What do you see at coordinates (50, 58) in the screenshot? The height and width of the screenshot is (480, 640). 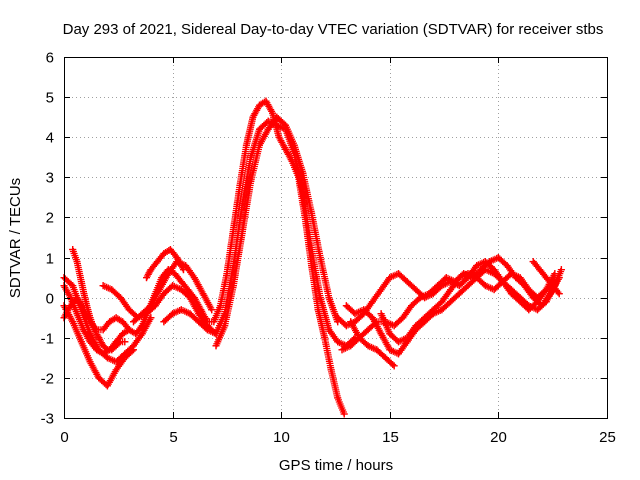 I see `y-tick-label: 6` at bounding box center [50, 58].